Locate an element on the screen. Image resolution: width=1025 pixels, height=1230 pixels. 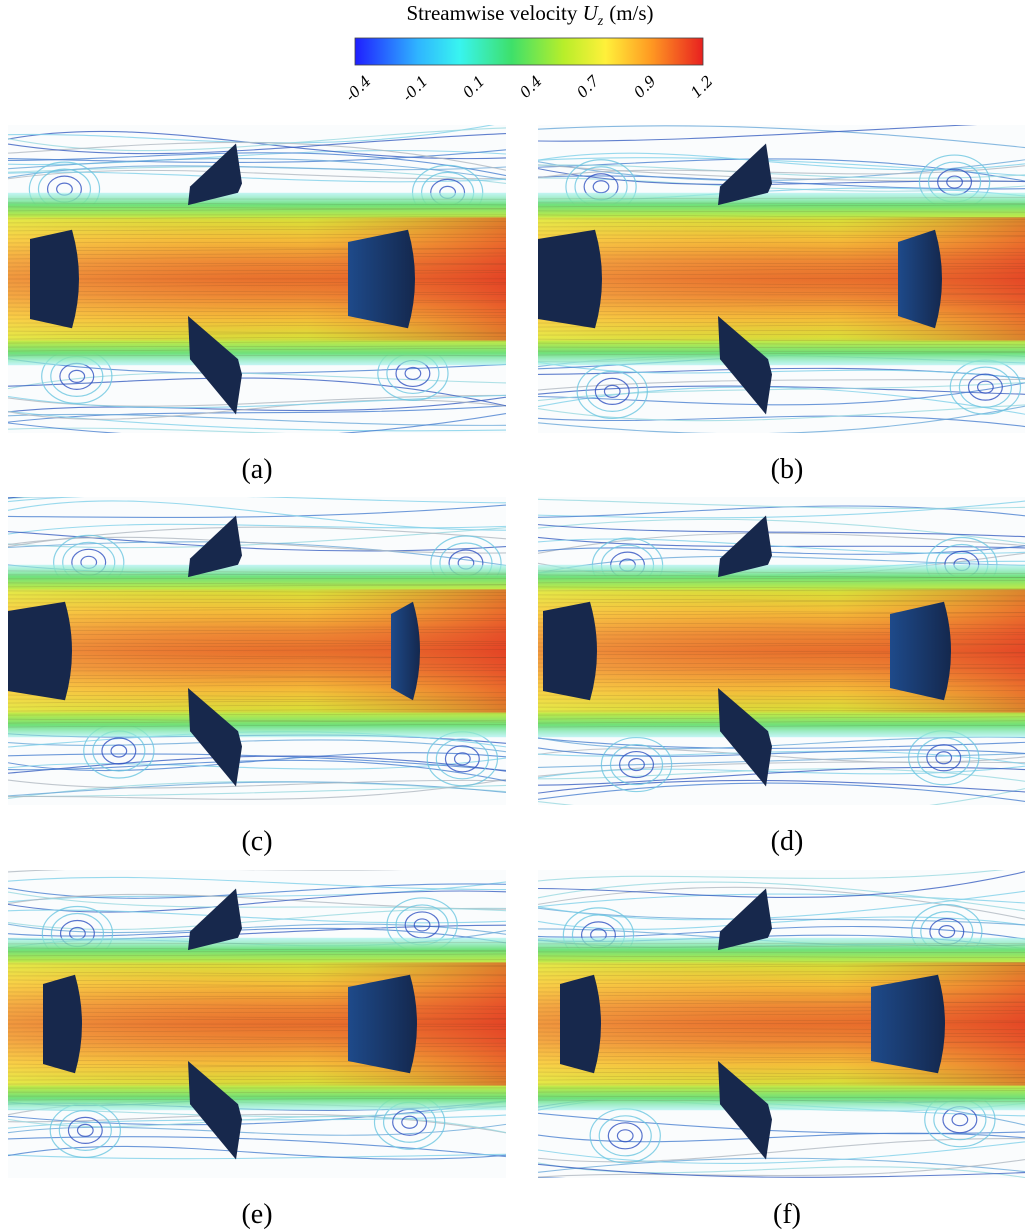
colorbar-tick-label: 0.7 is located at coordinates (588, 87).